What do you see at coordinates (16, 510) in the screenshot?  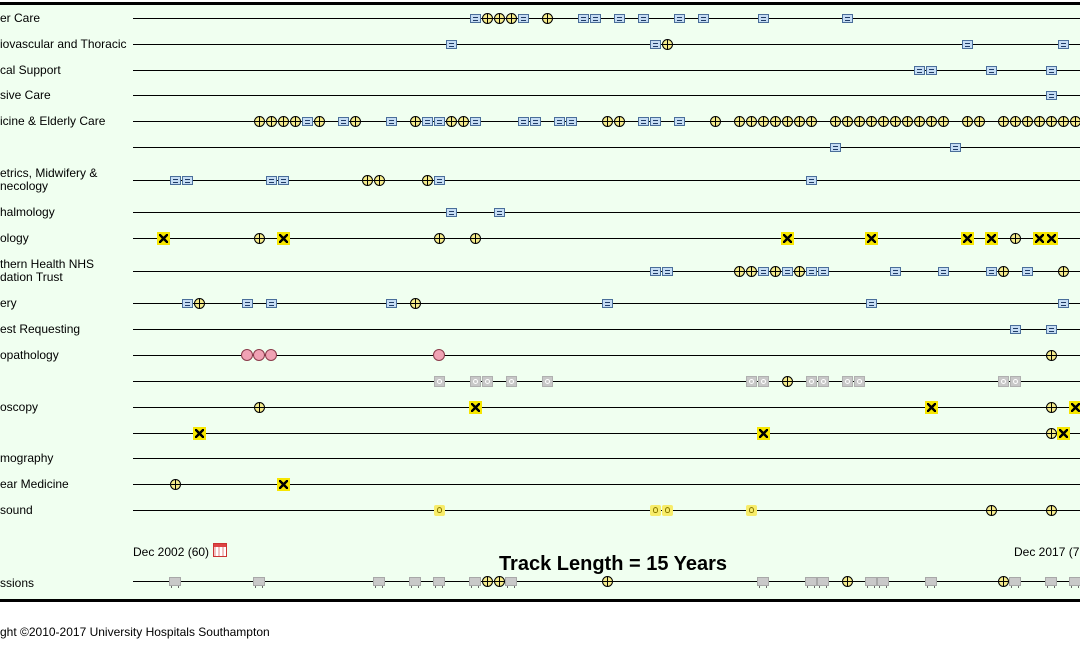 I see `track-label: sound` at bounding box center [16, 510].